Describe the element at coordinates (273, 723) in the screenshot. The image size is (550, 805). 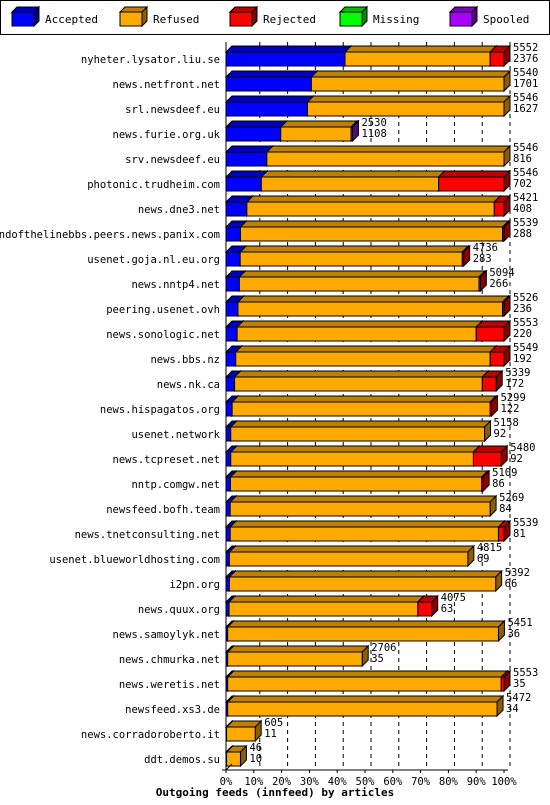
I see `row-value-offered: 605` at that location.